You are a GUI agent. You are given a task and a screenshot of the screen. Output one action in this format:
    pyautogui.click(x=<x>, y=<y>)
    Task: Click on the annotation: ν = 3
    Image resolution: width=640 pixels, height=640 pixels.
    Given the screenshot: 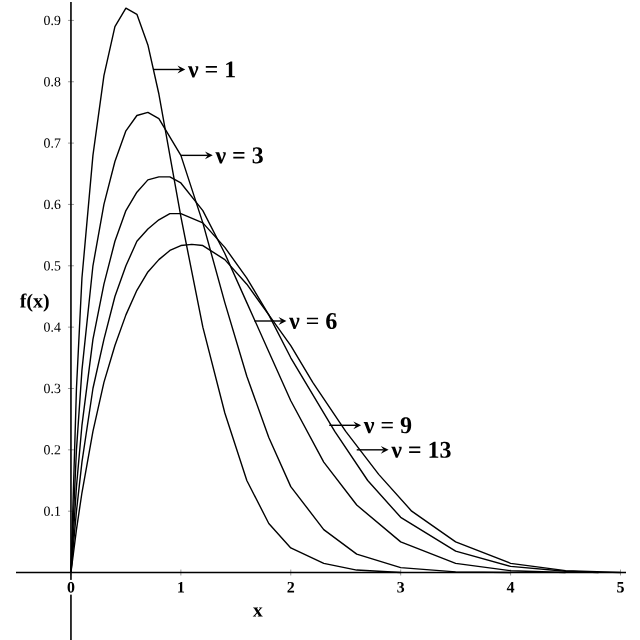 What is the action you would take?
    pyautogui.click(x=239, y=155)
    